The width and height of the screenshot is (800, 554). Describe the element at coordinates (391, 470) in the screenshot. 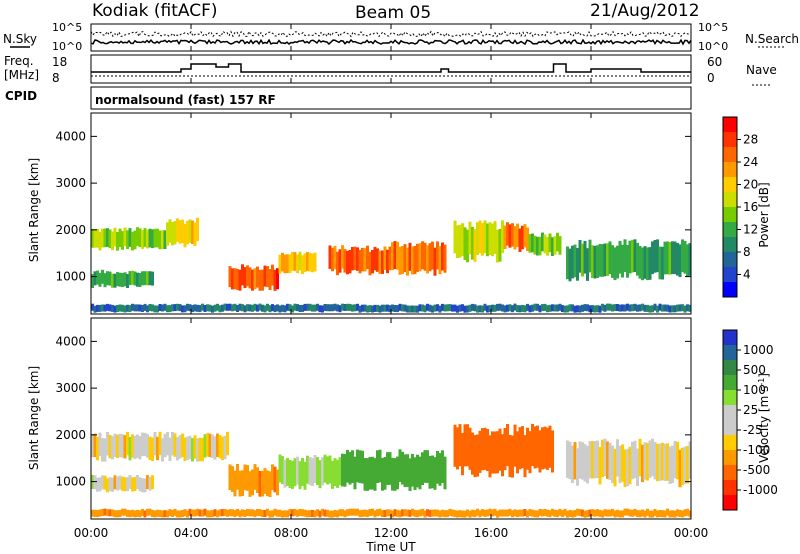

I see `velocity-heatmap` at that location.